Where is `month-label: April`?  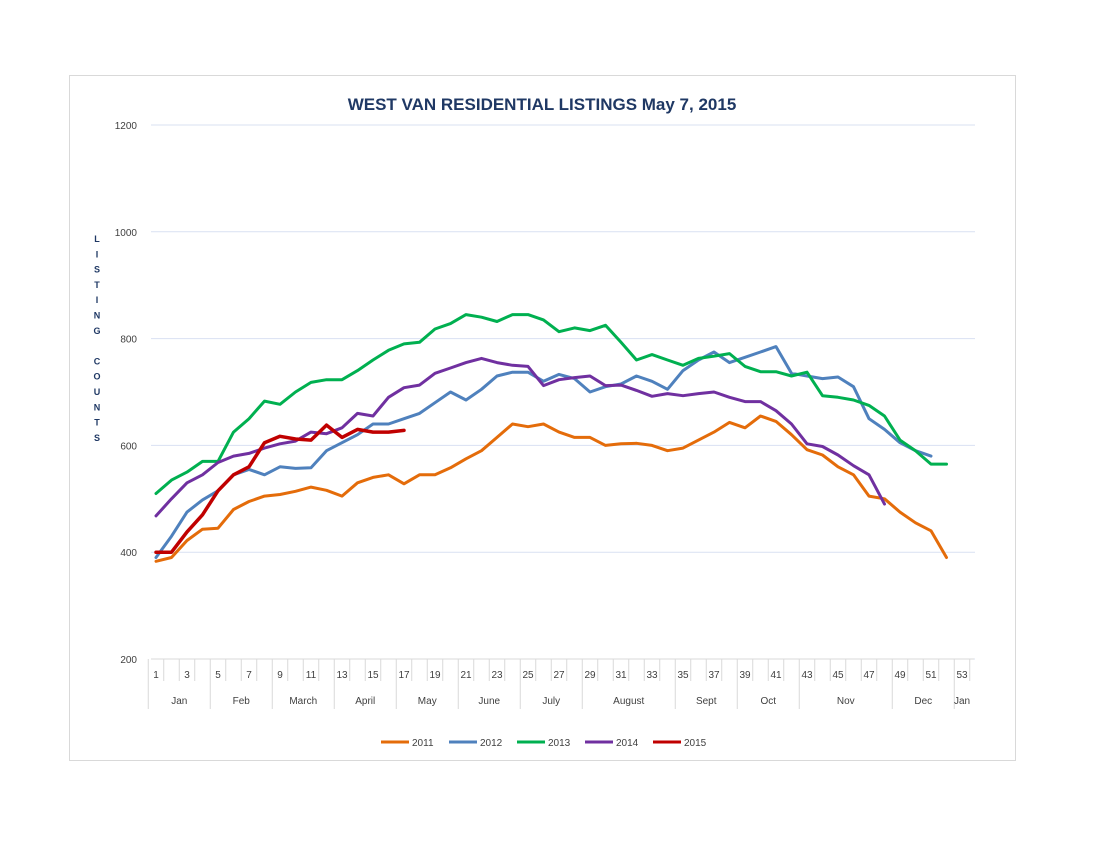
month-label: April is located at coordinates (365, 701).